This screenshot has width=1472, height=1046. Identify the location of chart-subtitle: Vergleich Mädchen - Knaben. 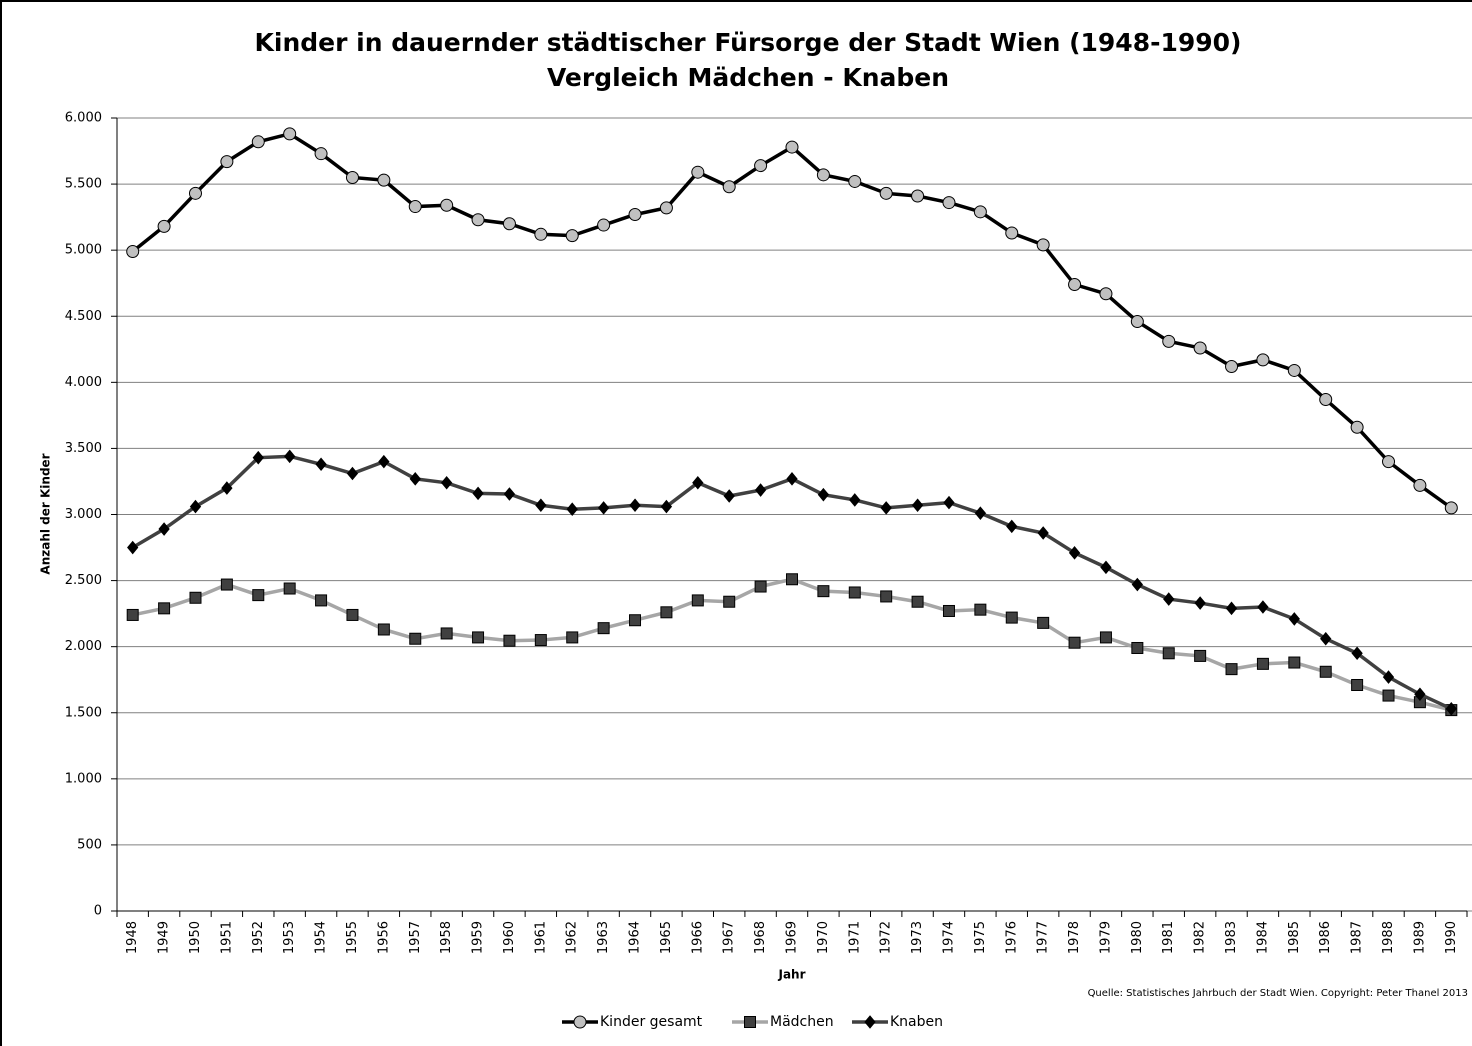
(748, 77).